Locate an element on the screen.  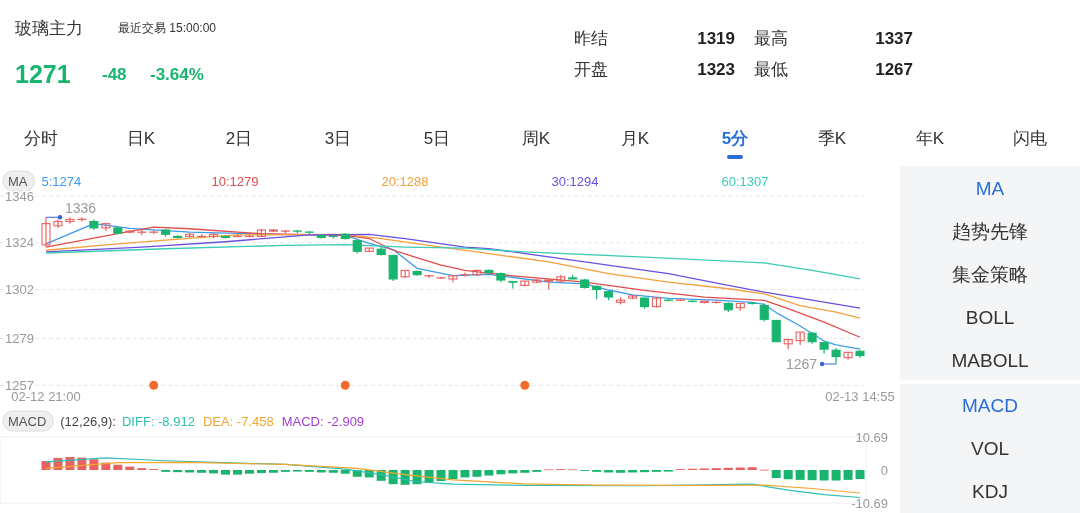
text: 1267 is located at coordinates (894, 69).